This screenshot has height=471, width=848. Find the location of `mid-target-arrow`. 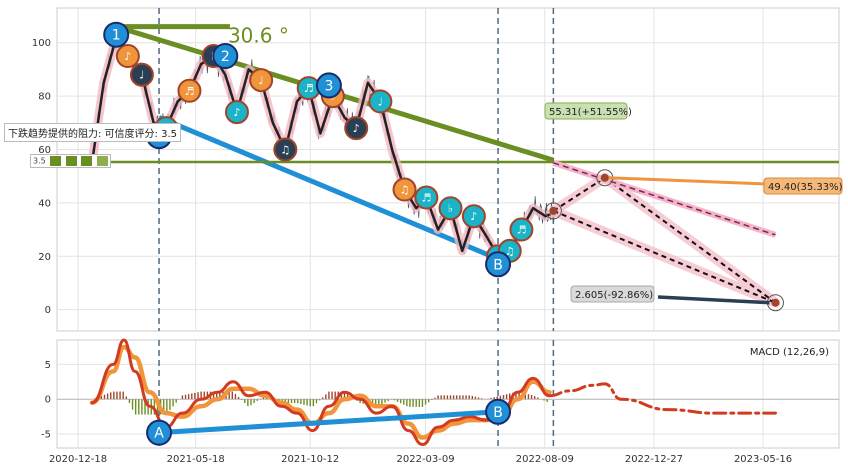

mid-target-arrow is located at coordinates (688, 181).